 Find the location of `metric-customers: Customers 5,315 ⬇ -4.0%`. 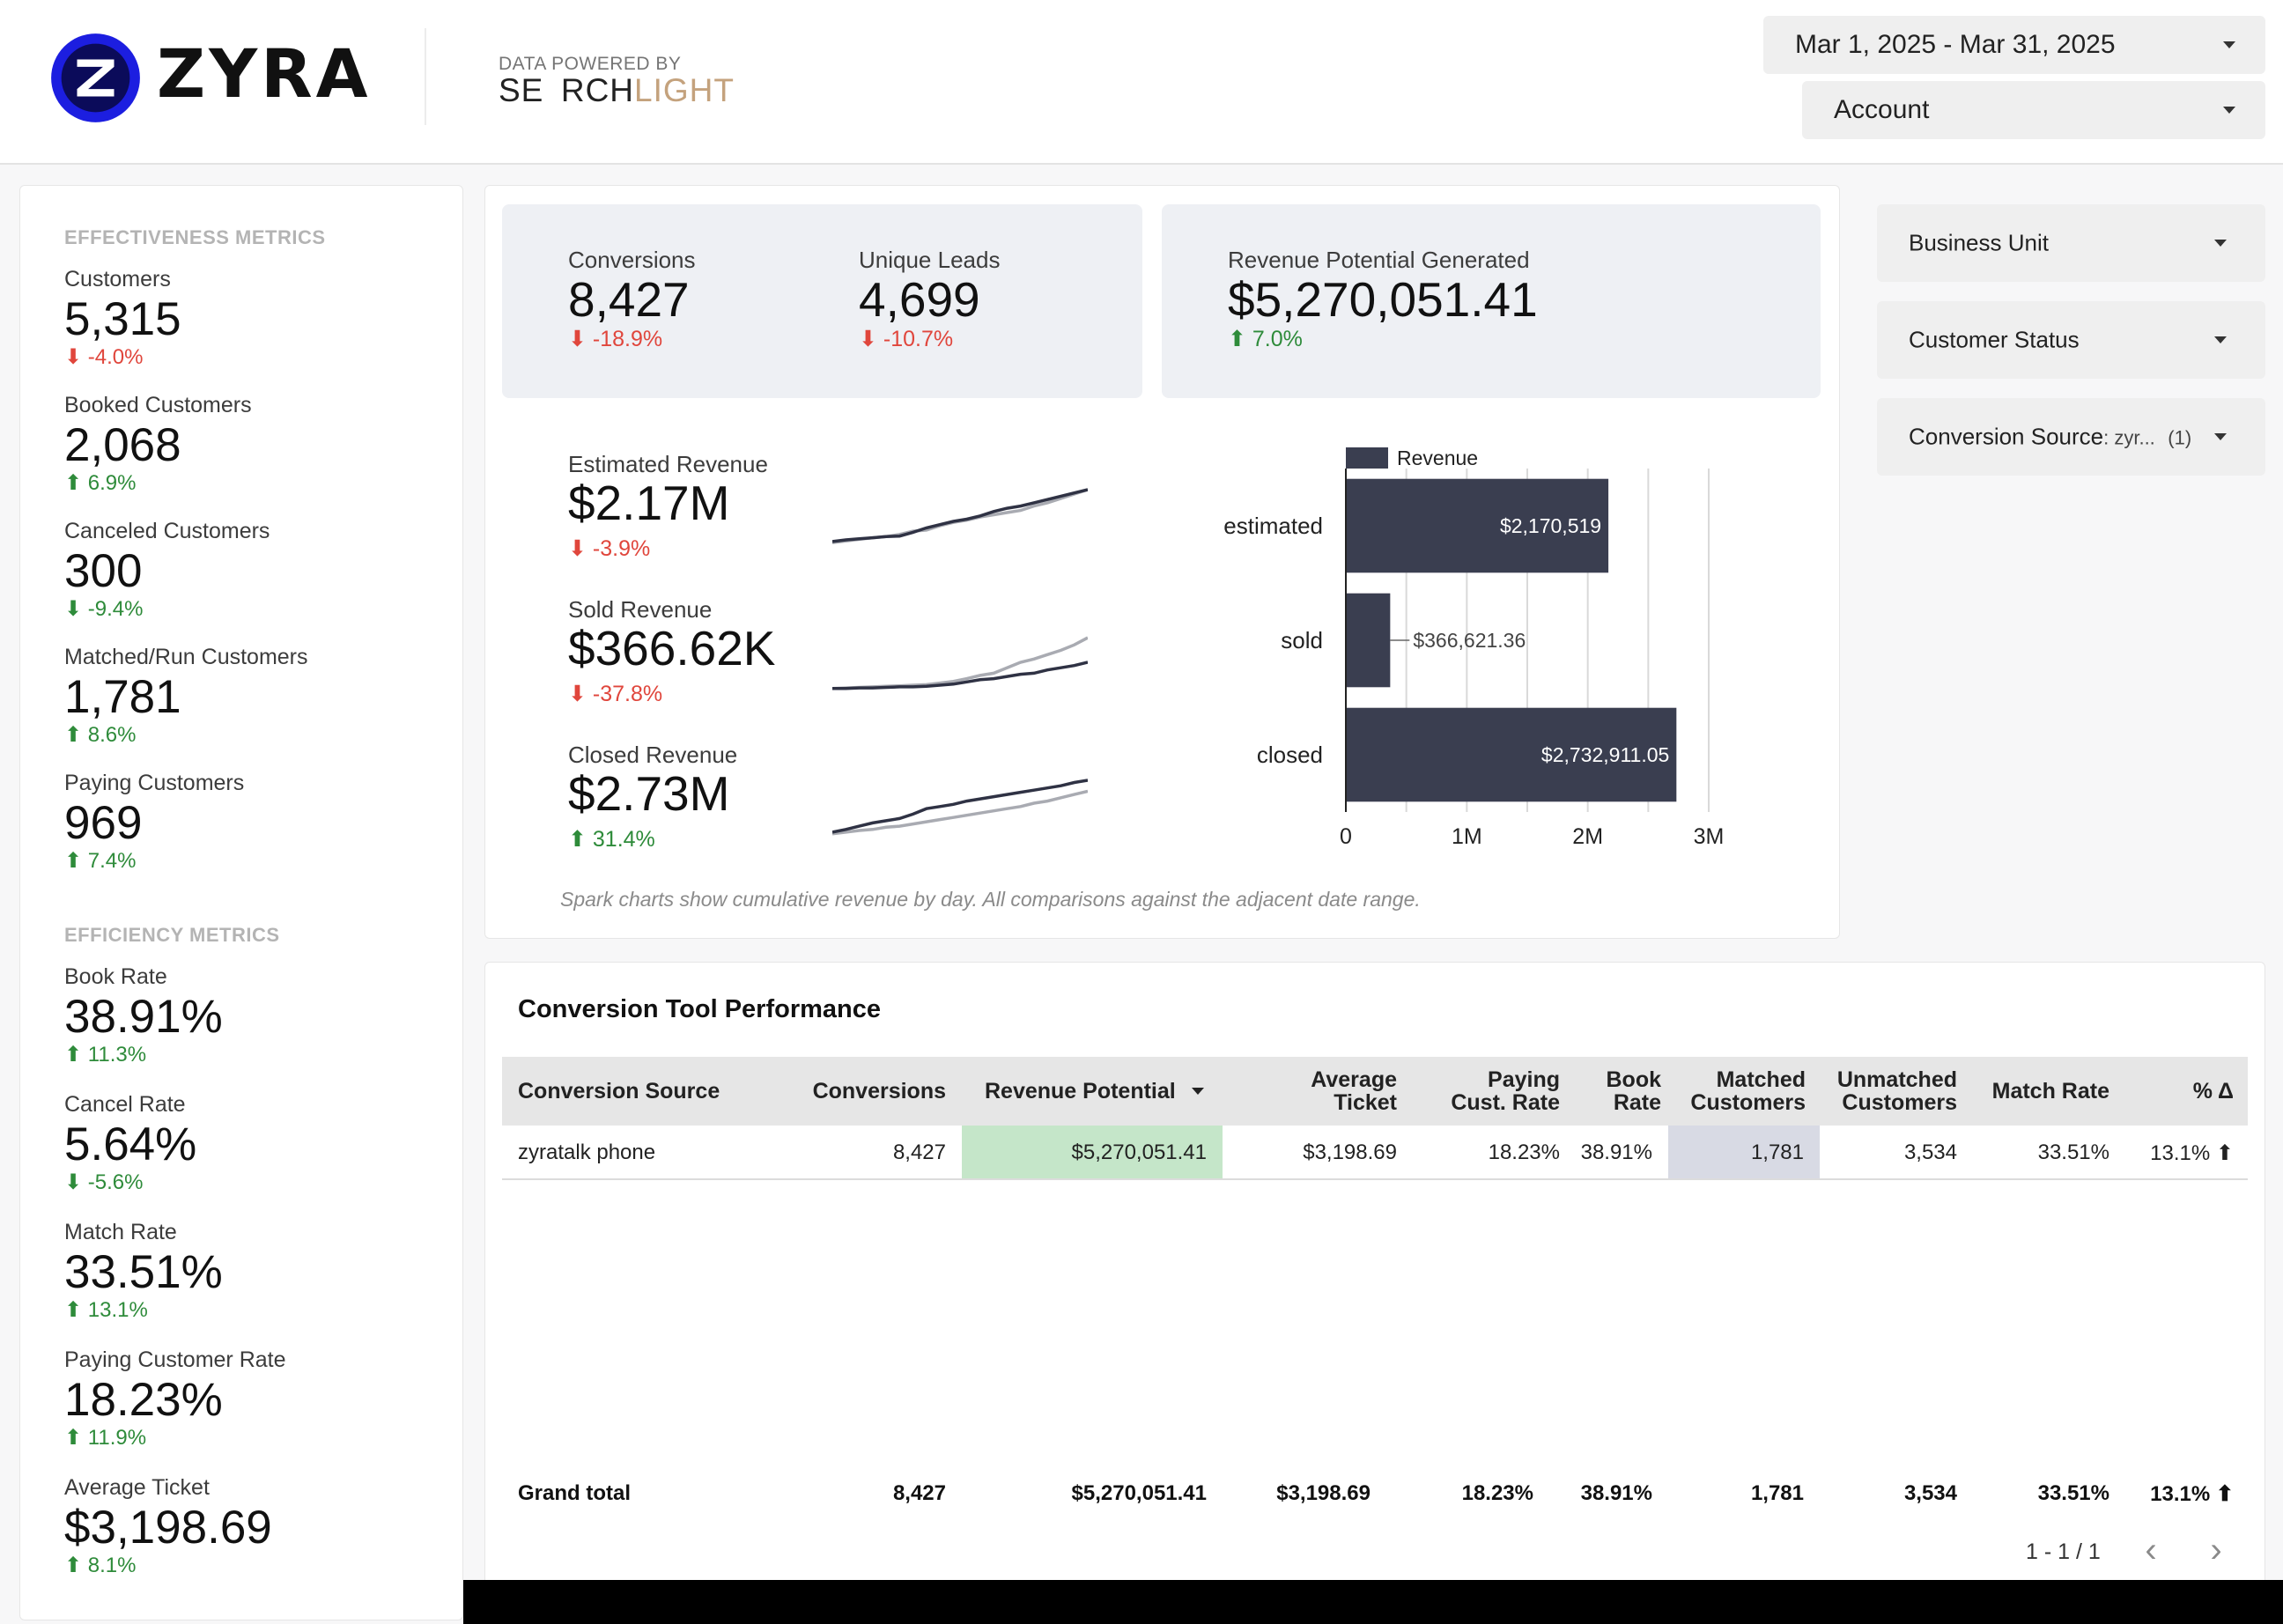

metric-customers: Customers 5,315 ⬇ -4.0% is located at coordinates (258, 318).